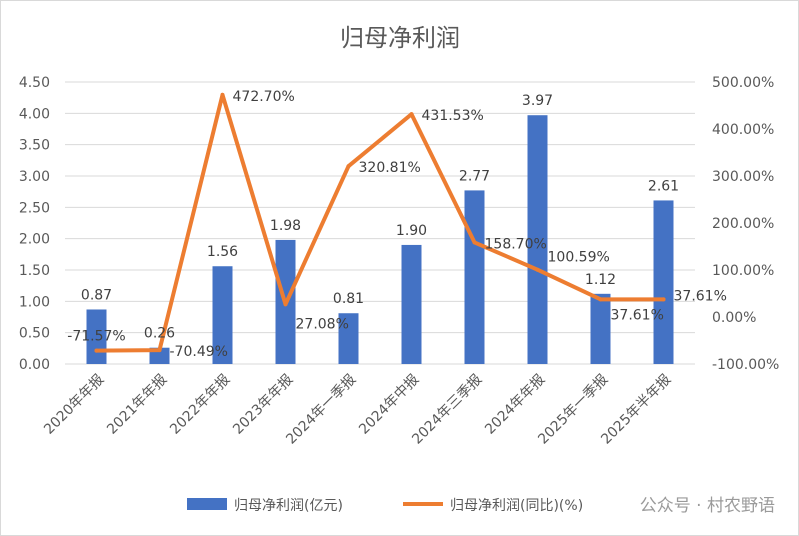 The image size is (799, 536). What do you see at coordinates (34, 334) in the screenshot?
I see `left-axis-tick: 0.50` at bounding box center [34, 334].